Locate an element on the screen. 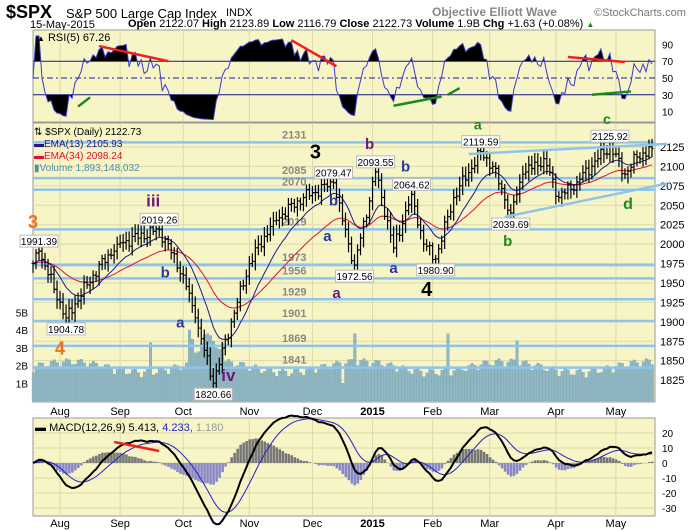 The width and height of the screenshot is (700, 530). price-label: 2019.26 is located at coordinates (159, 220).